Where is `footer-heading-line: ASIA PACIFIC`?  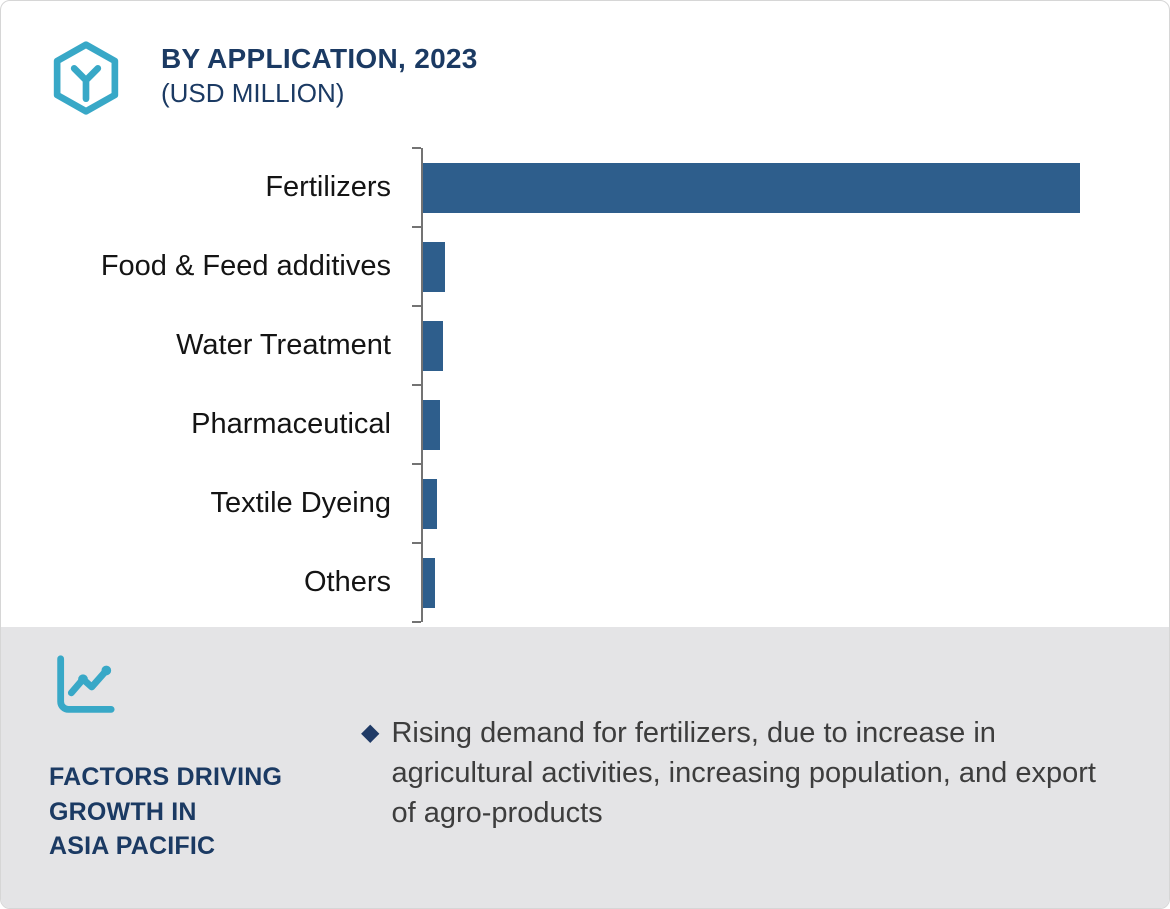 footer-heading-line: ASIA PACIFIC is located at coordinates (132, 846).